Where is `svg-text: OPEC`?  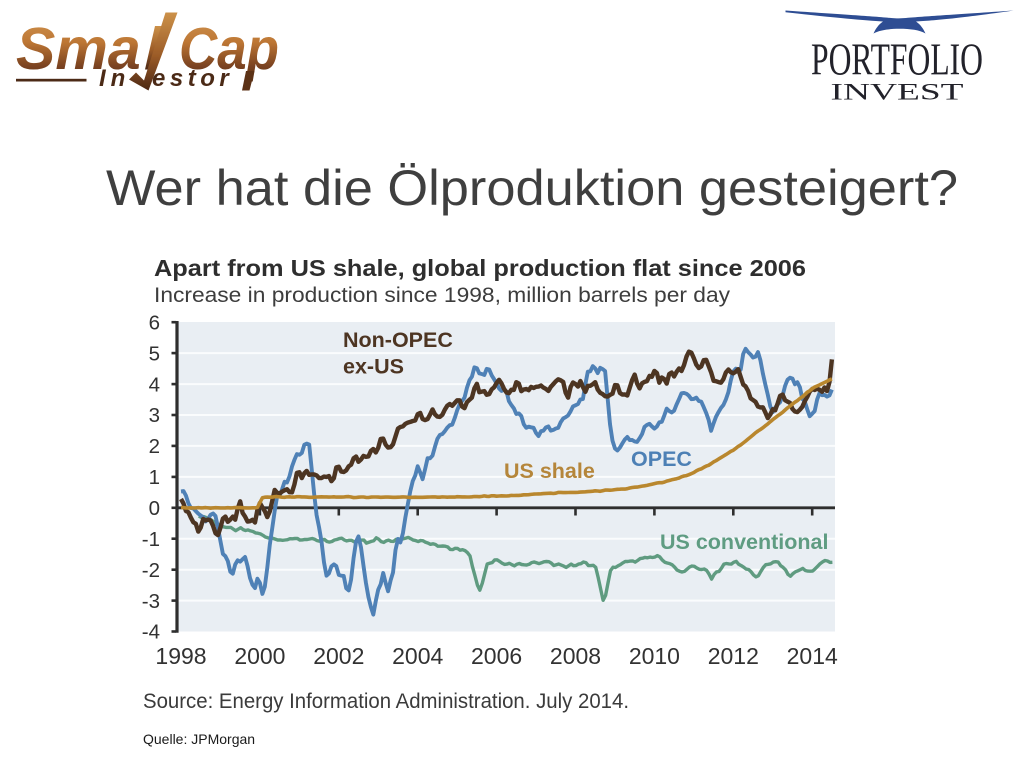 svg-text: OPEC is located at coordinates (661, 459).